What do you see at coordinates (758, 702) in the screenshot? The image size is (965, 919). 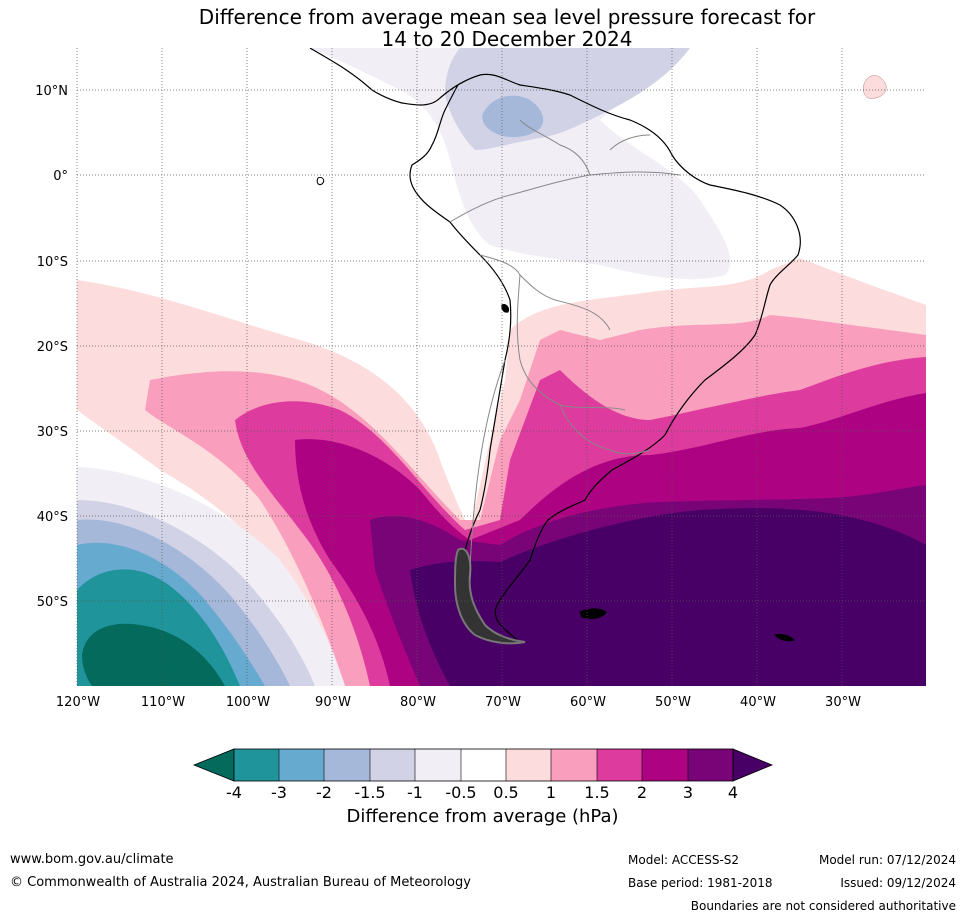 I see `lon-label: 40°W` at bounding box center [758, 702].